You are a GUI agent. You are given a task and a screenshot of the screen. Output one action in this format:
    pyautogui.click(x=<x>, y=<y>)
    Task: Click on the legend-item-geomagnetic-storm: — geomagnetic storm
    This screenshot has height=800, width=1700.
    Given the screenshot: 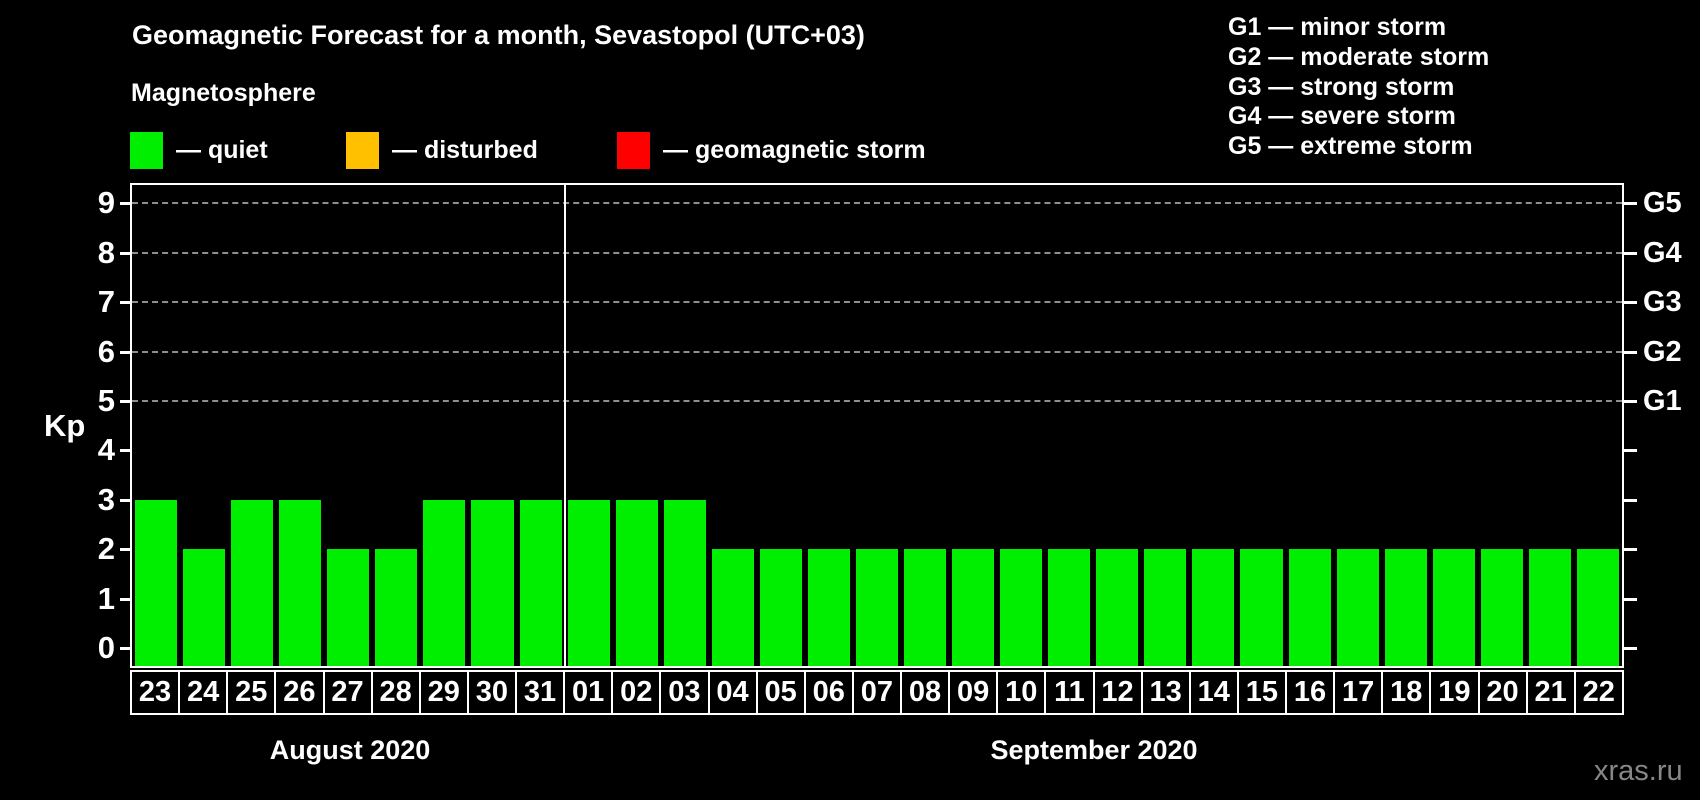 What is the action you would take?
    pyautogui.click(x=771, y=150)
    